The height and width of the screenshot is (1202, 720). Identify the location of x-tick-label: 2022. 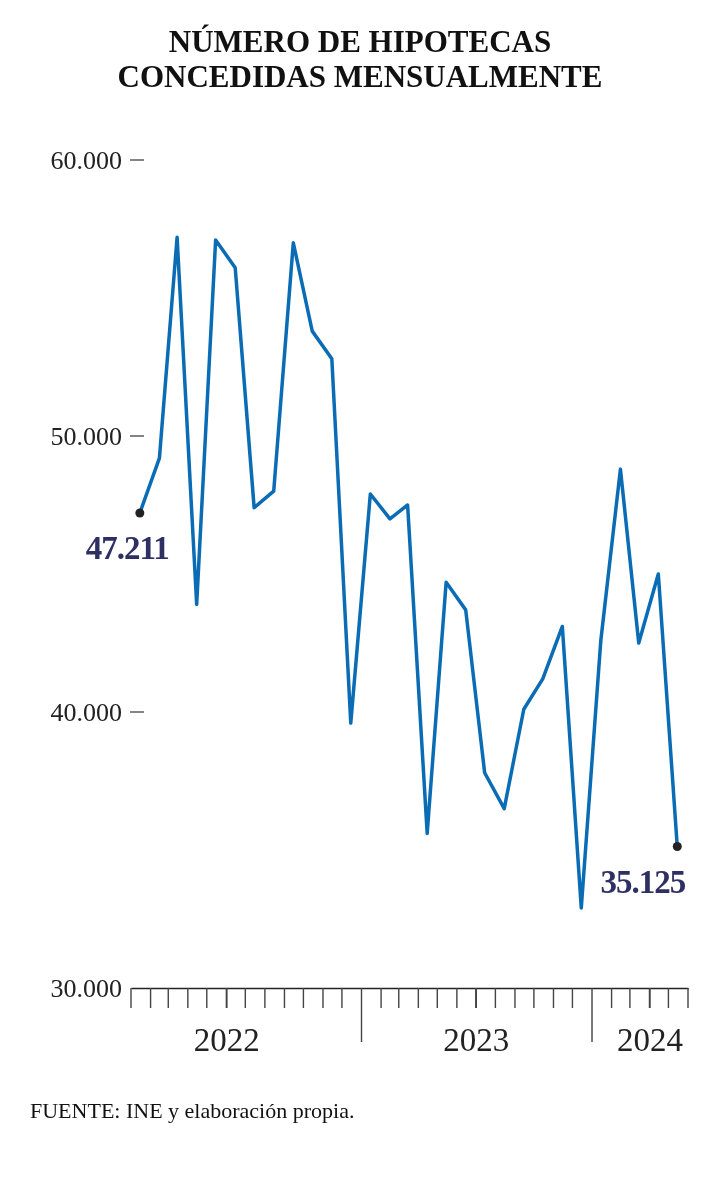
(226, 1040).